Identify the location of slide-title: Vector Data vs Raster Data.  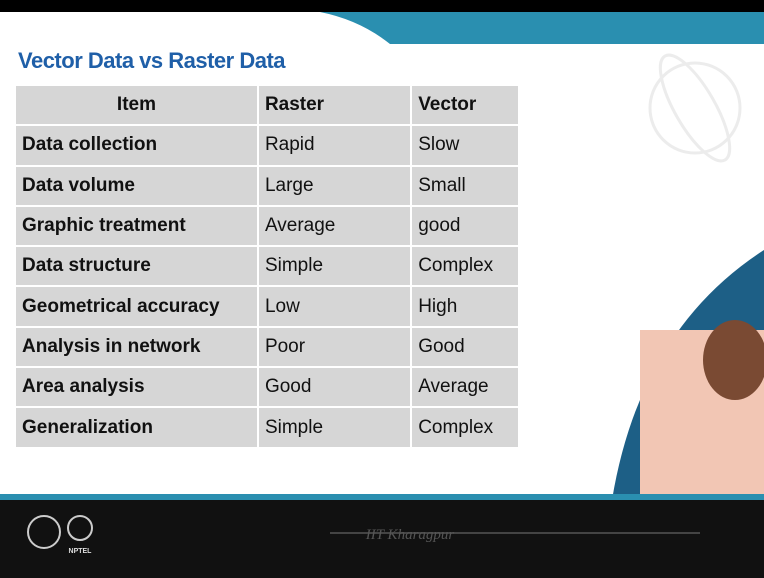
(152, 60).